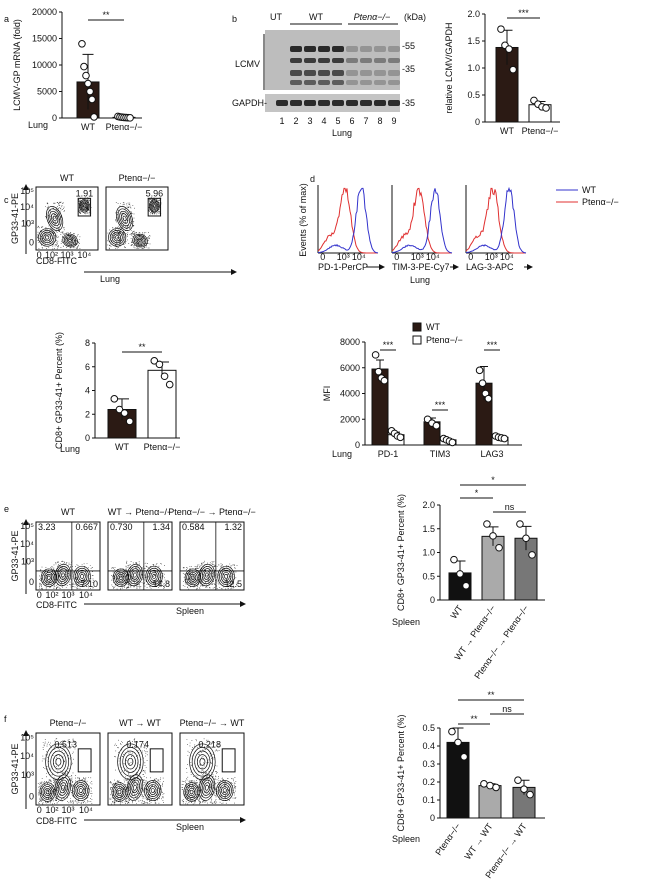 This screenshot has height=886, width=650. What do you see at coordinates (440, 405) in the screenshot?
I see `significance-label: ***` at bounding box center [440, 405].